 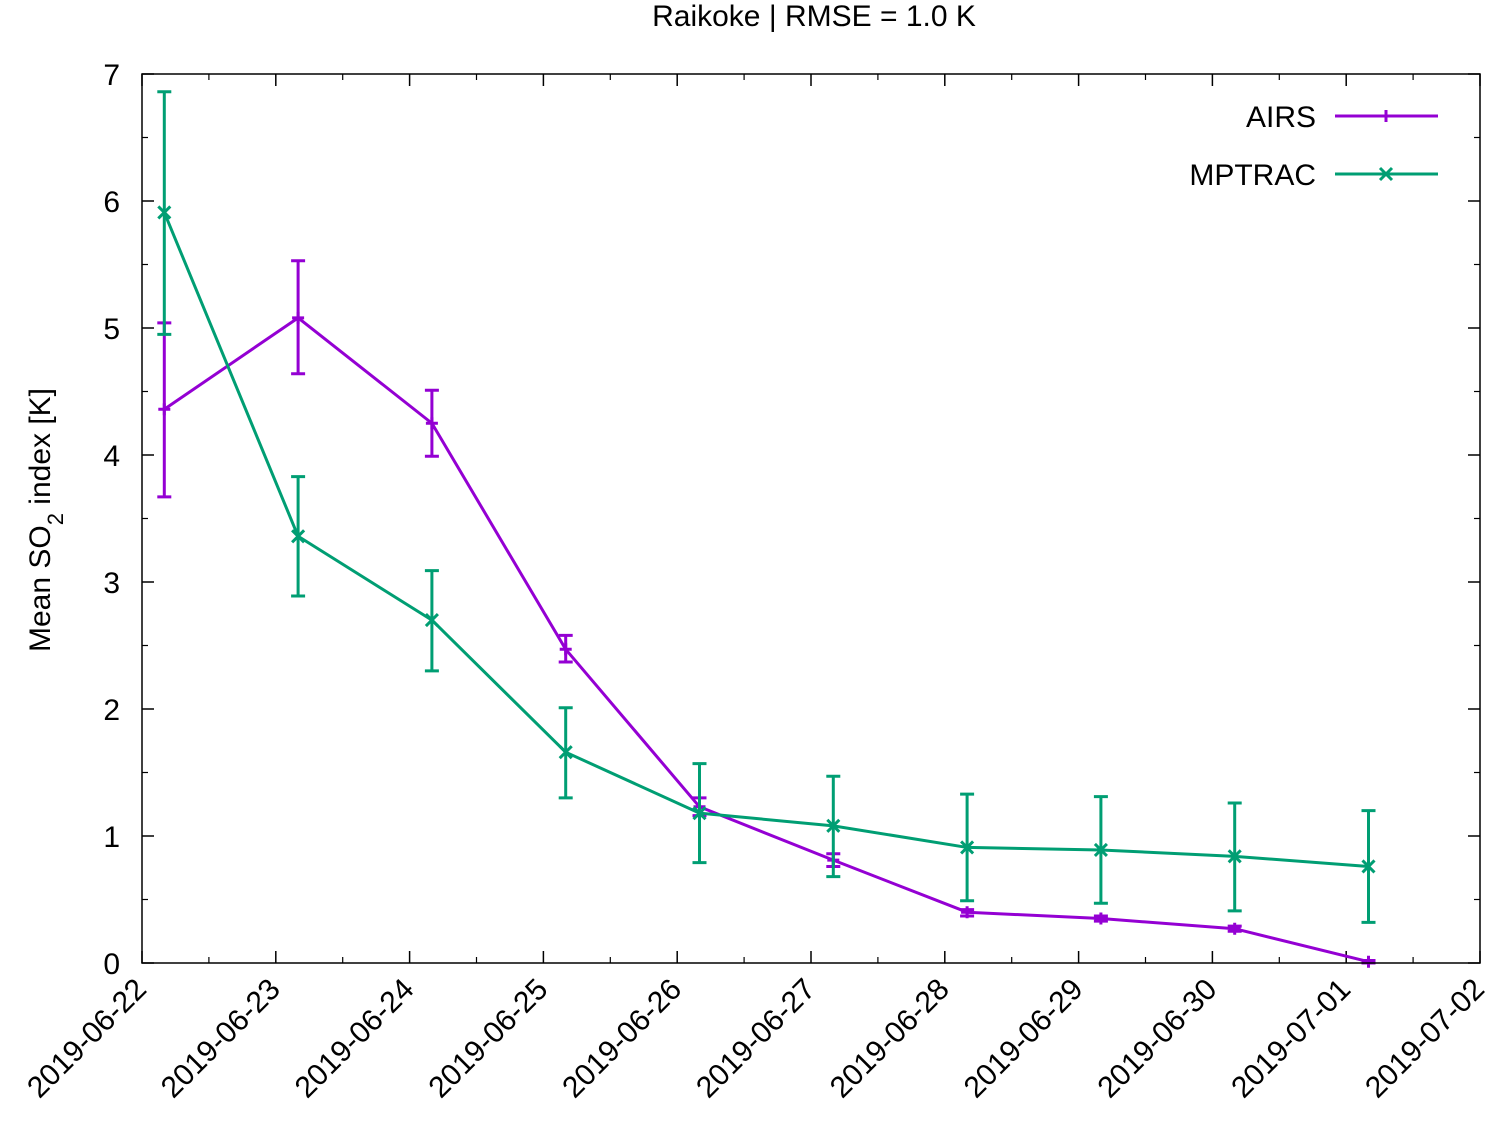 I want to click on svg-text: Mean SO2 index [K], so click(x=46, y=520).